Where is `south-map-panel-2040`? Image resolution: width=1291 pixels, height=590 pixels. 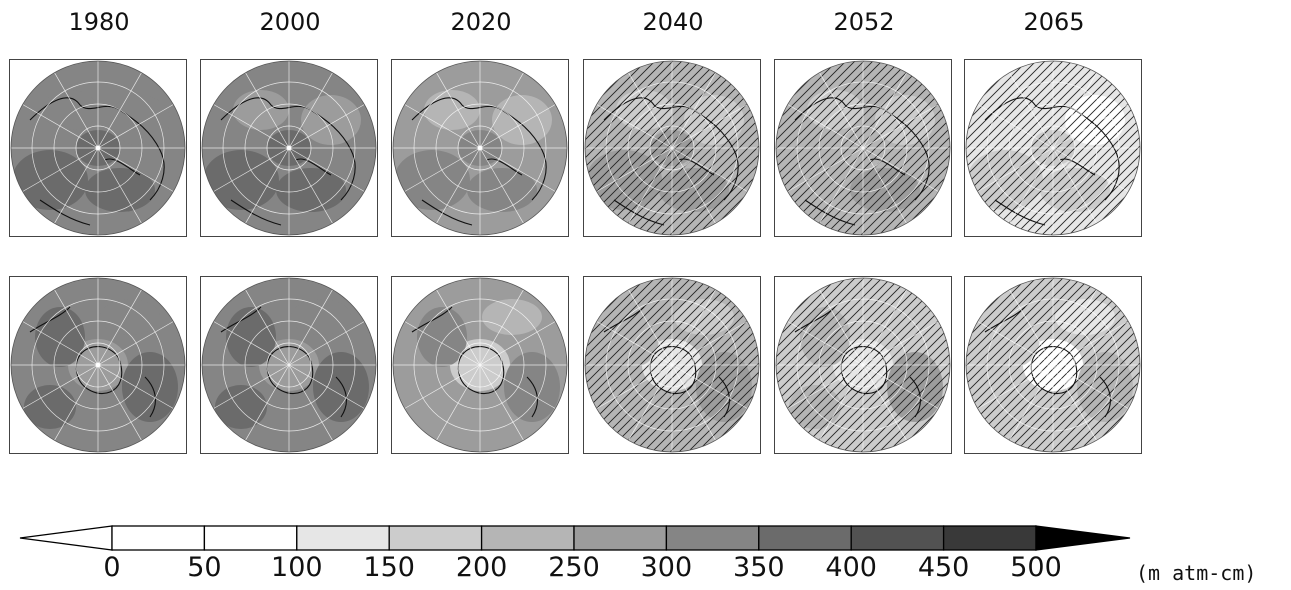 south-map-panel-2040 is located at coordinates (672, 365).